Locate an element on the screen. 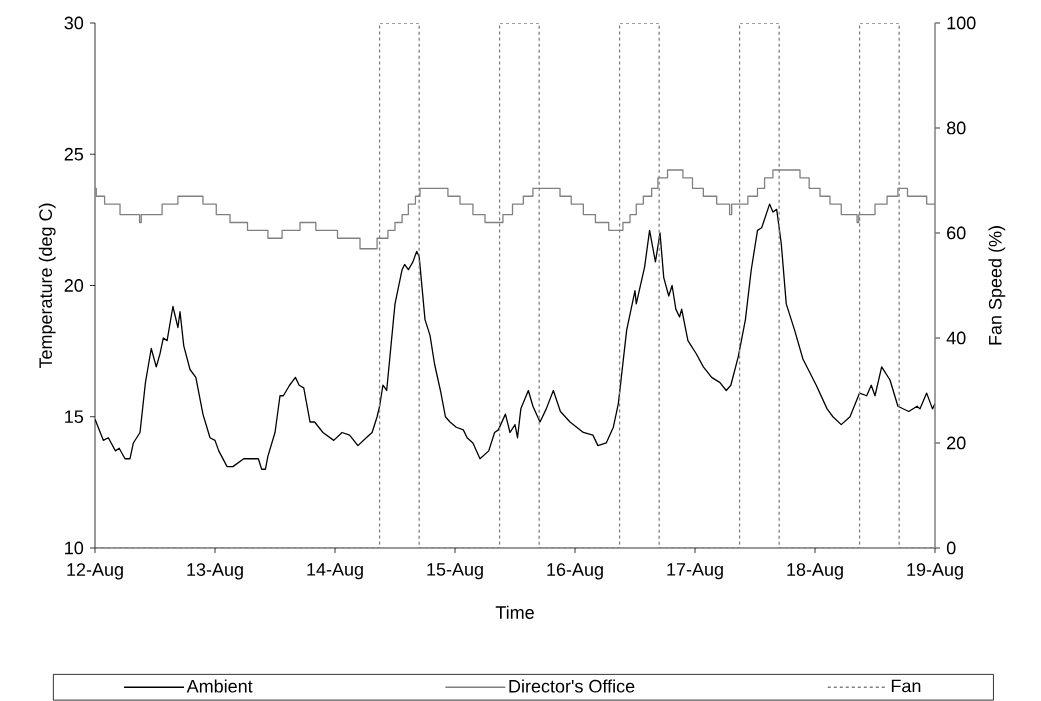 The image size is (1041, 701). y-tick-label: 30 is located at coordinates (74, 23).